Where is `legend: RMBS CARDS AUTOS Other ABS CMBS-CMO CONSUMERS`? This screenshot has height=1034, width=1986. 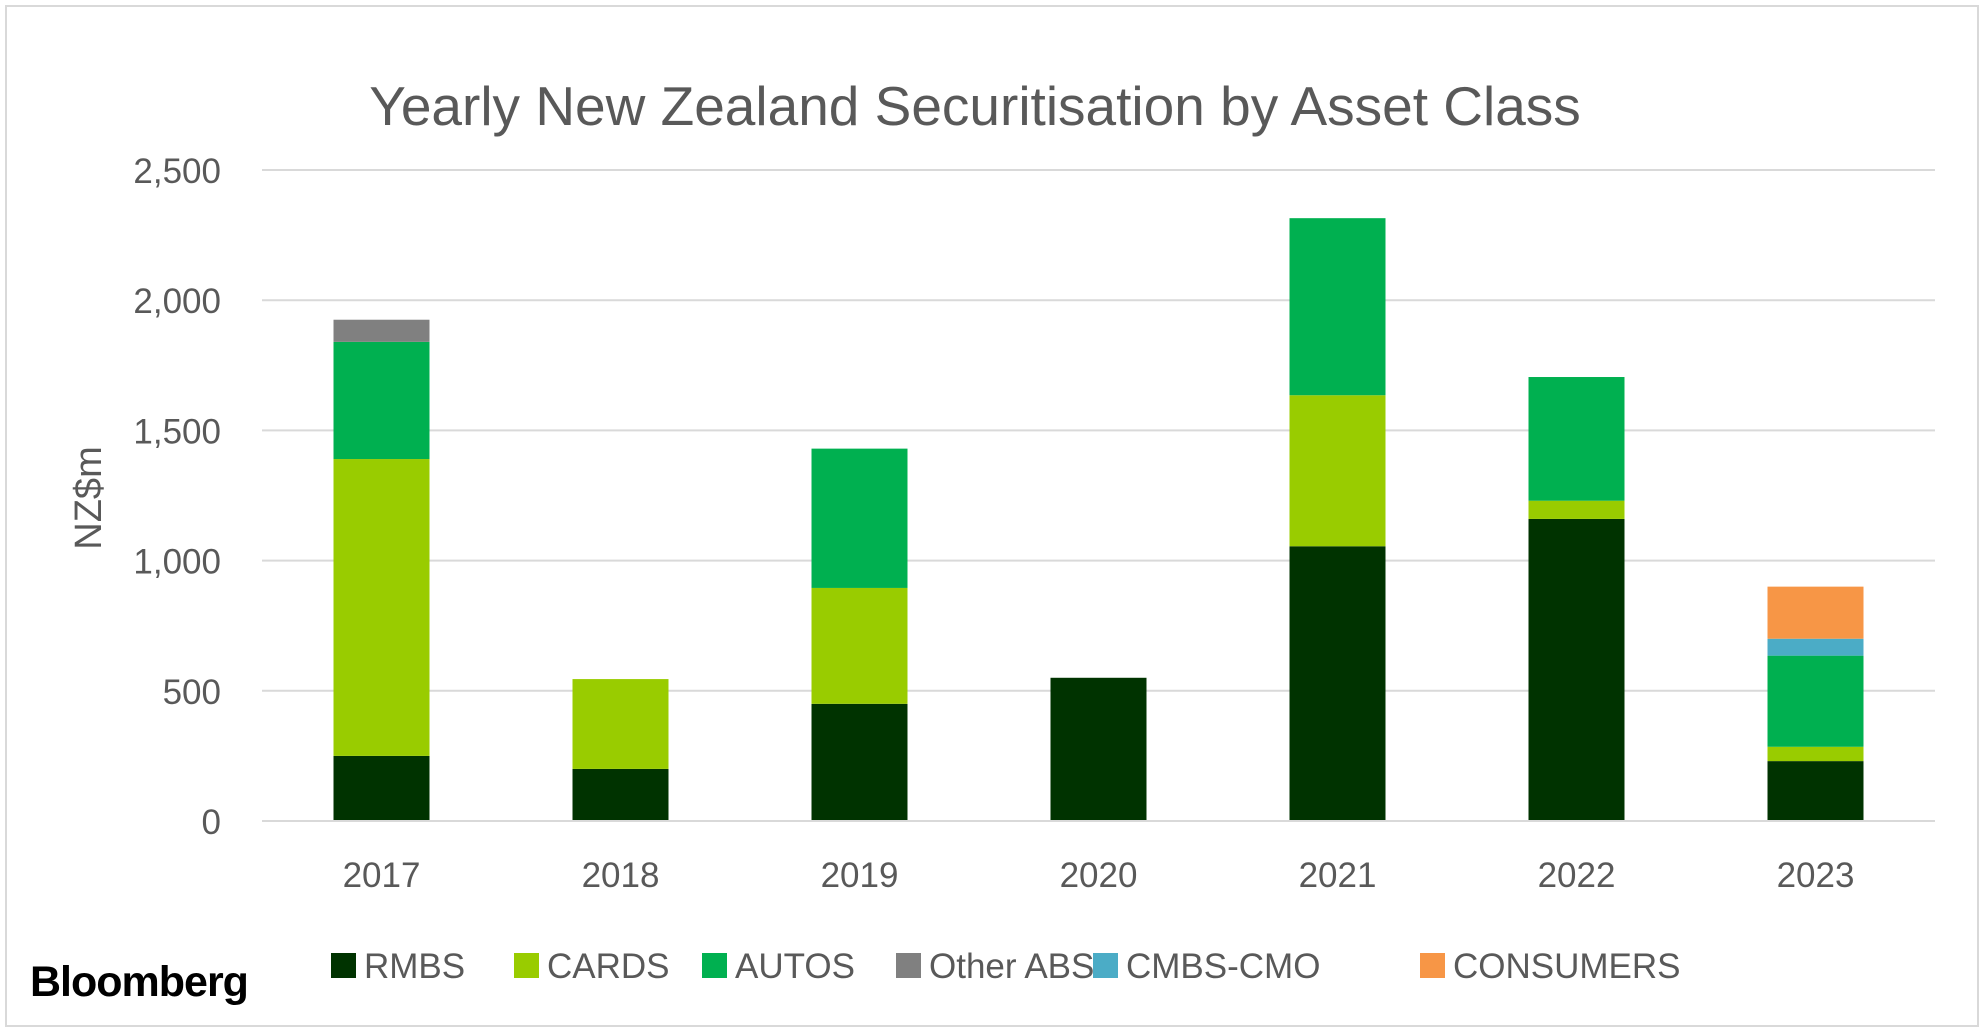
legend: RMBS CARDS AUTOS Other ABS CMBS-CMO CONSUMERS is located at coordinates (1006, 966).